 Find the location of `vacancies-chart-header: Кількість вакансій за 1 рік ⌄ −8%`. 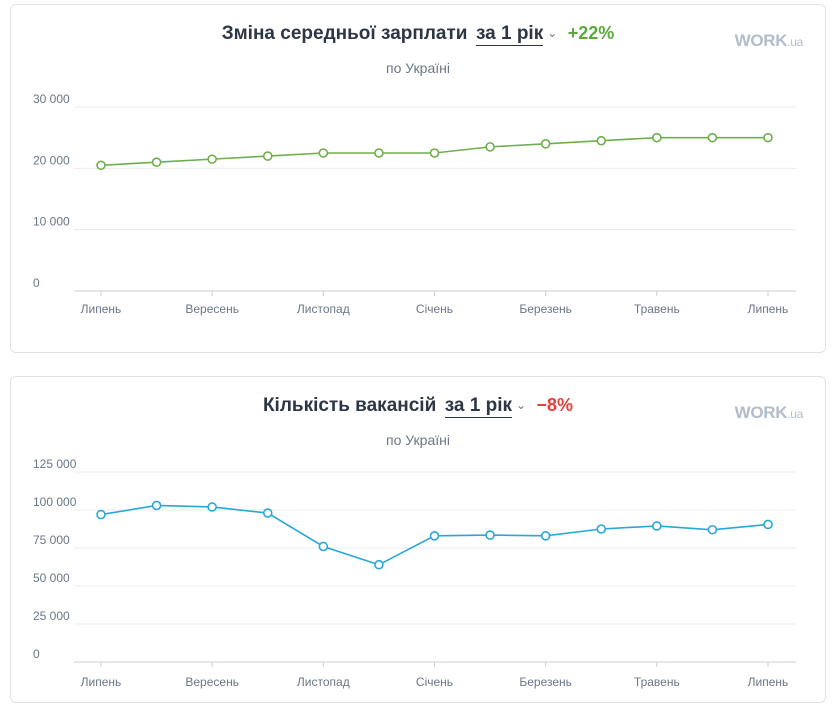

vacancies-chart-header: Кількість вакансій за 1 рік ⌄ −8% is located at coordinates (418, 406).